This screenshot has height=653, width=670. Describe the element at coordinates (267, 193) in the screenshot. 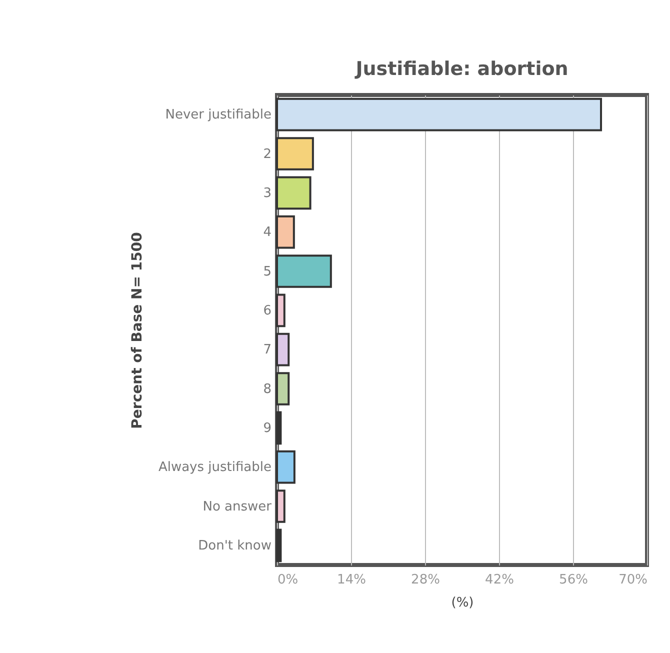

I see `y-tick-label: 3` at that location.